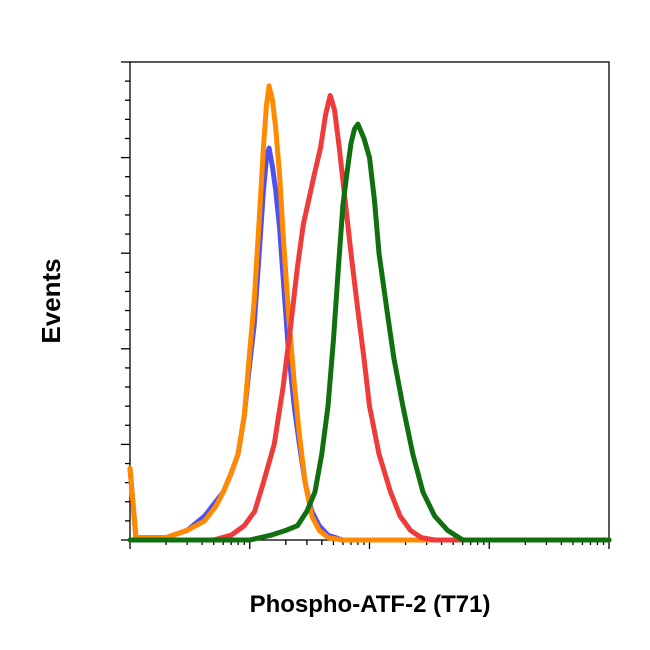 The height and width of the screenshot is (650, 650). Describe the element at coordinates (51, 300) in the screenshot. I see `y-axis-label: Events` at that location.